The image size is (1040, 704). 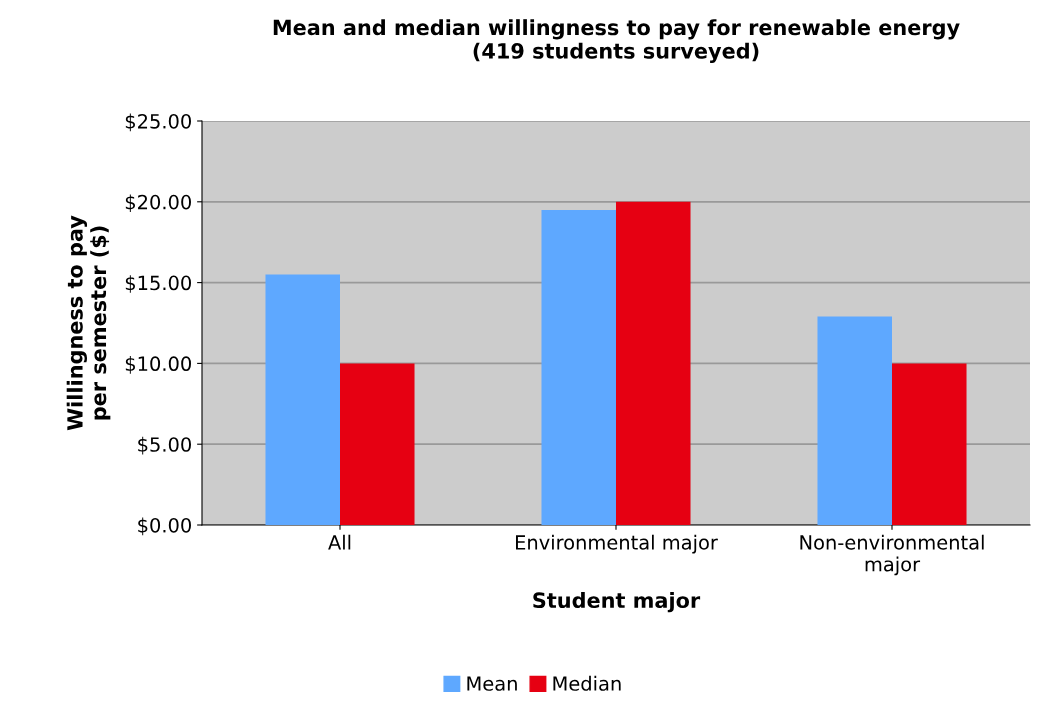 I want to click on x-tick-label: Environmental major, so click(x=617, y=544).